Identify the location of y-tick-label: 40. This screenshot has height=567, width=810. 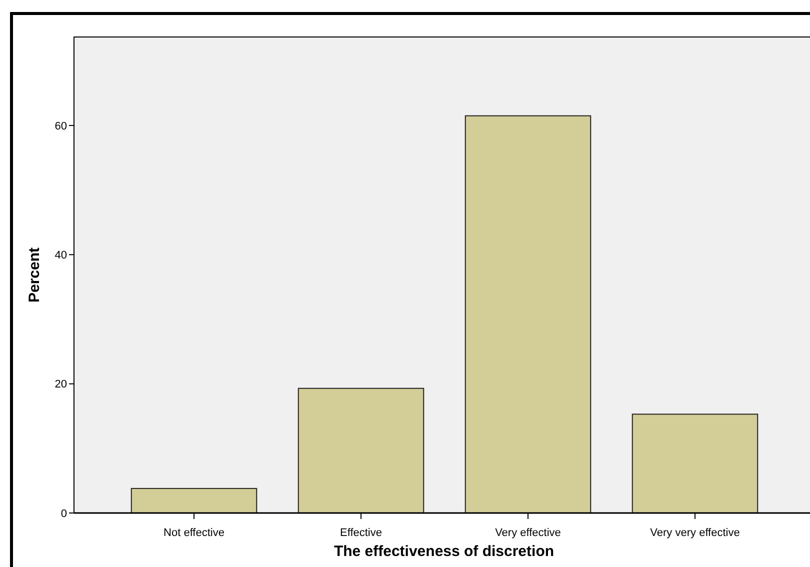
(60, 256).